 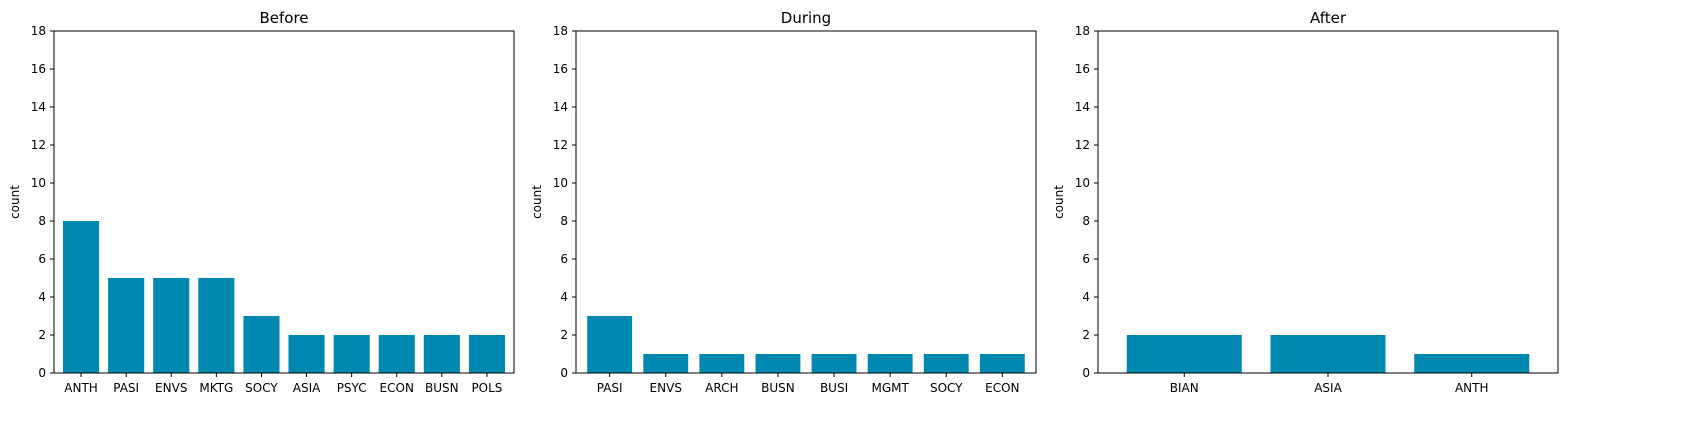 What do you see at coordinates (1328, 18) in the screenshot?
I see `chart-title: After` at bounding box center [1328, 18].